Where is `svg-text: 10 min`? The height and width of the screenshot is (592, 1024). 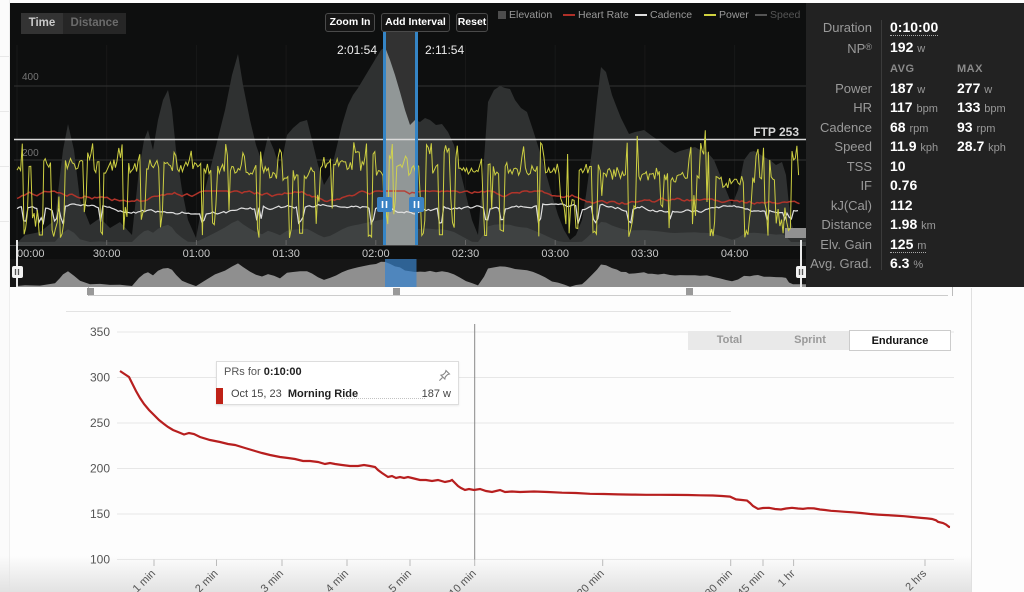 svg-text: 10 min is located at coordinates (463, 580).